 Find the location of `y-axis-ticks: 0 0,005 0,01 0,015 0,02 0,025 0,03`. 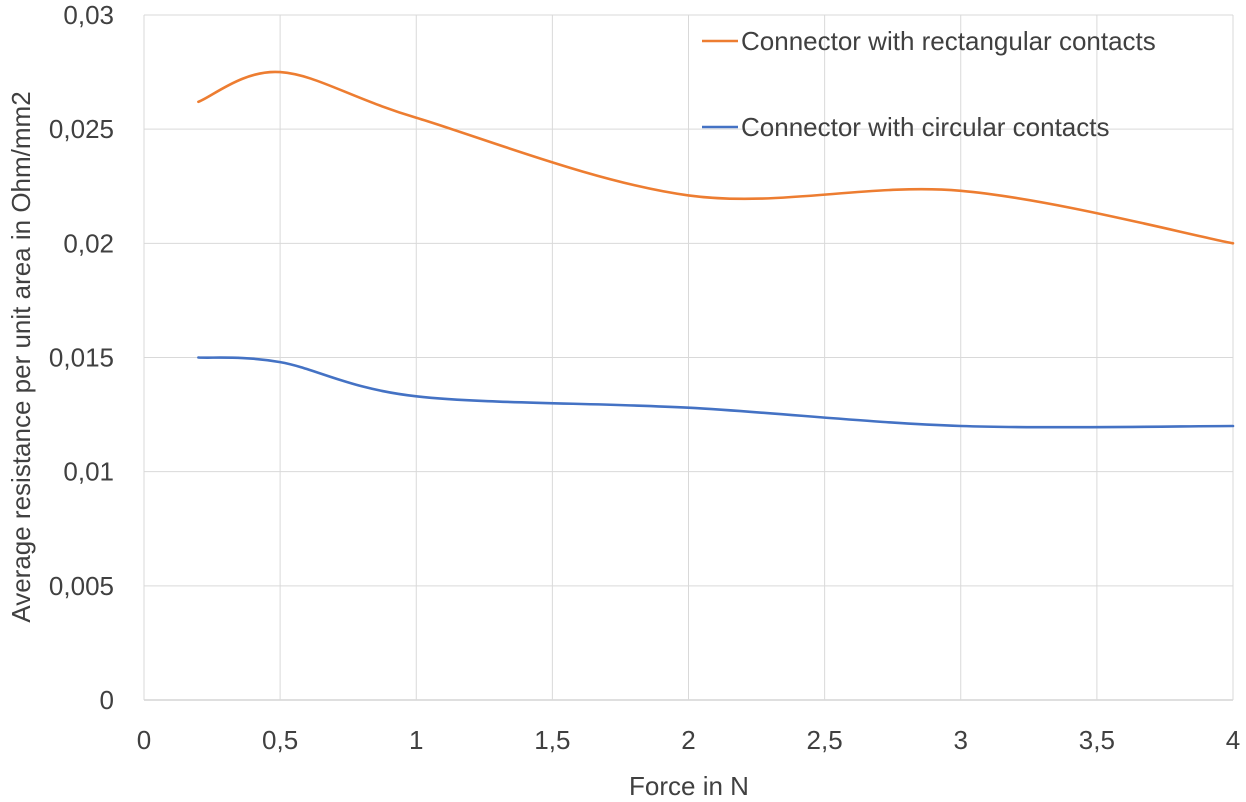

y-axis-ticks: 0 0,005 0,01 0,015 0,02 0,025 0,03 is located at coordinates (81, 357).